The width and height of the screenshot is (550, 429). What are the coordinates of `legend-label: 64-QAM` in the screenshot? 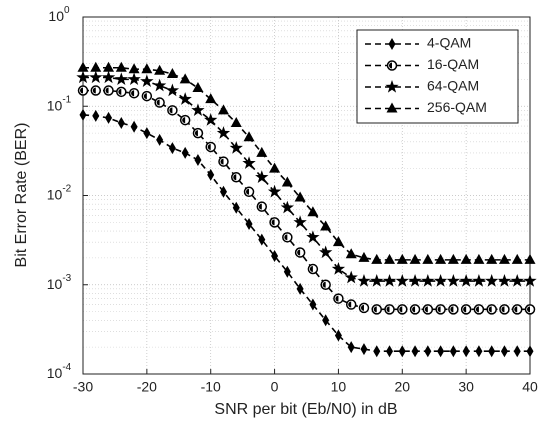 It's located at (453, 86).